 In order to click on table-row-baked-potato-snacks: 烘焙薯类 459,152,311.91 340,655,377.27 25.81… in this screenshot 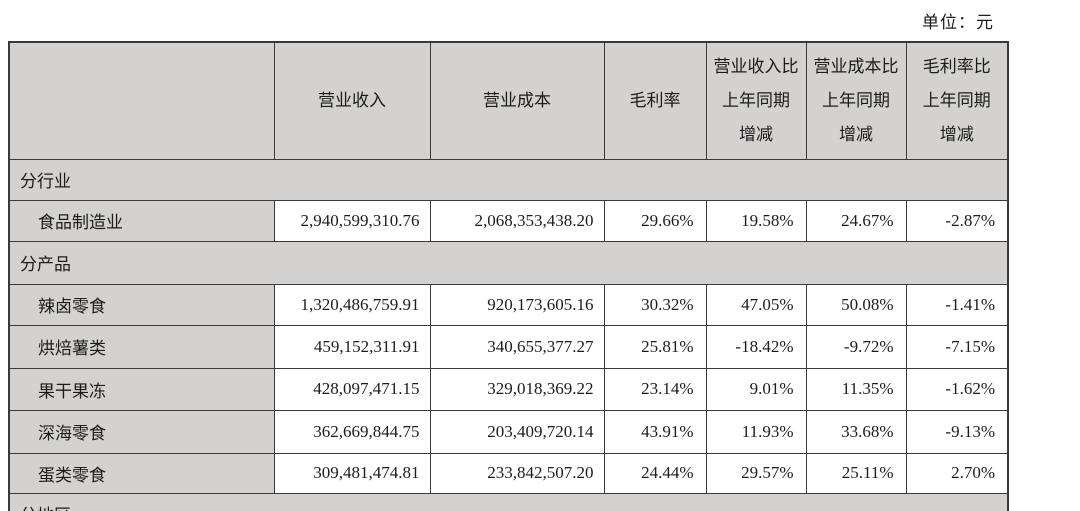, I will do `click(508, 346)`.